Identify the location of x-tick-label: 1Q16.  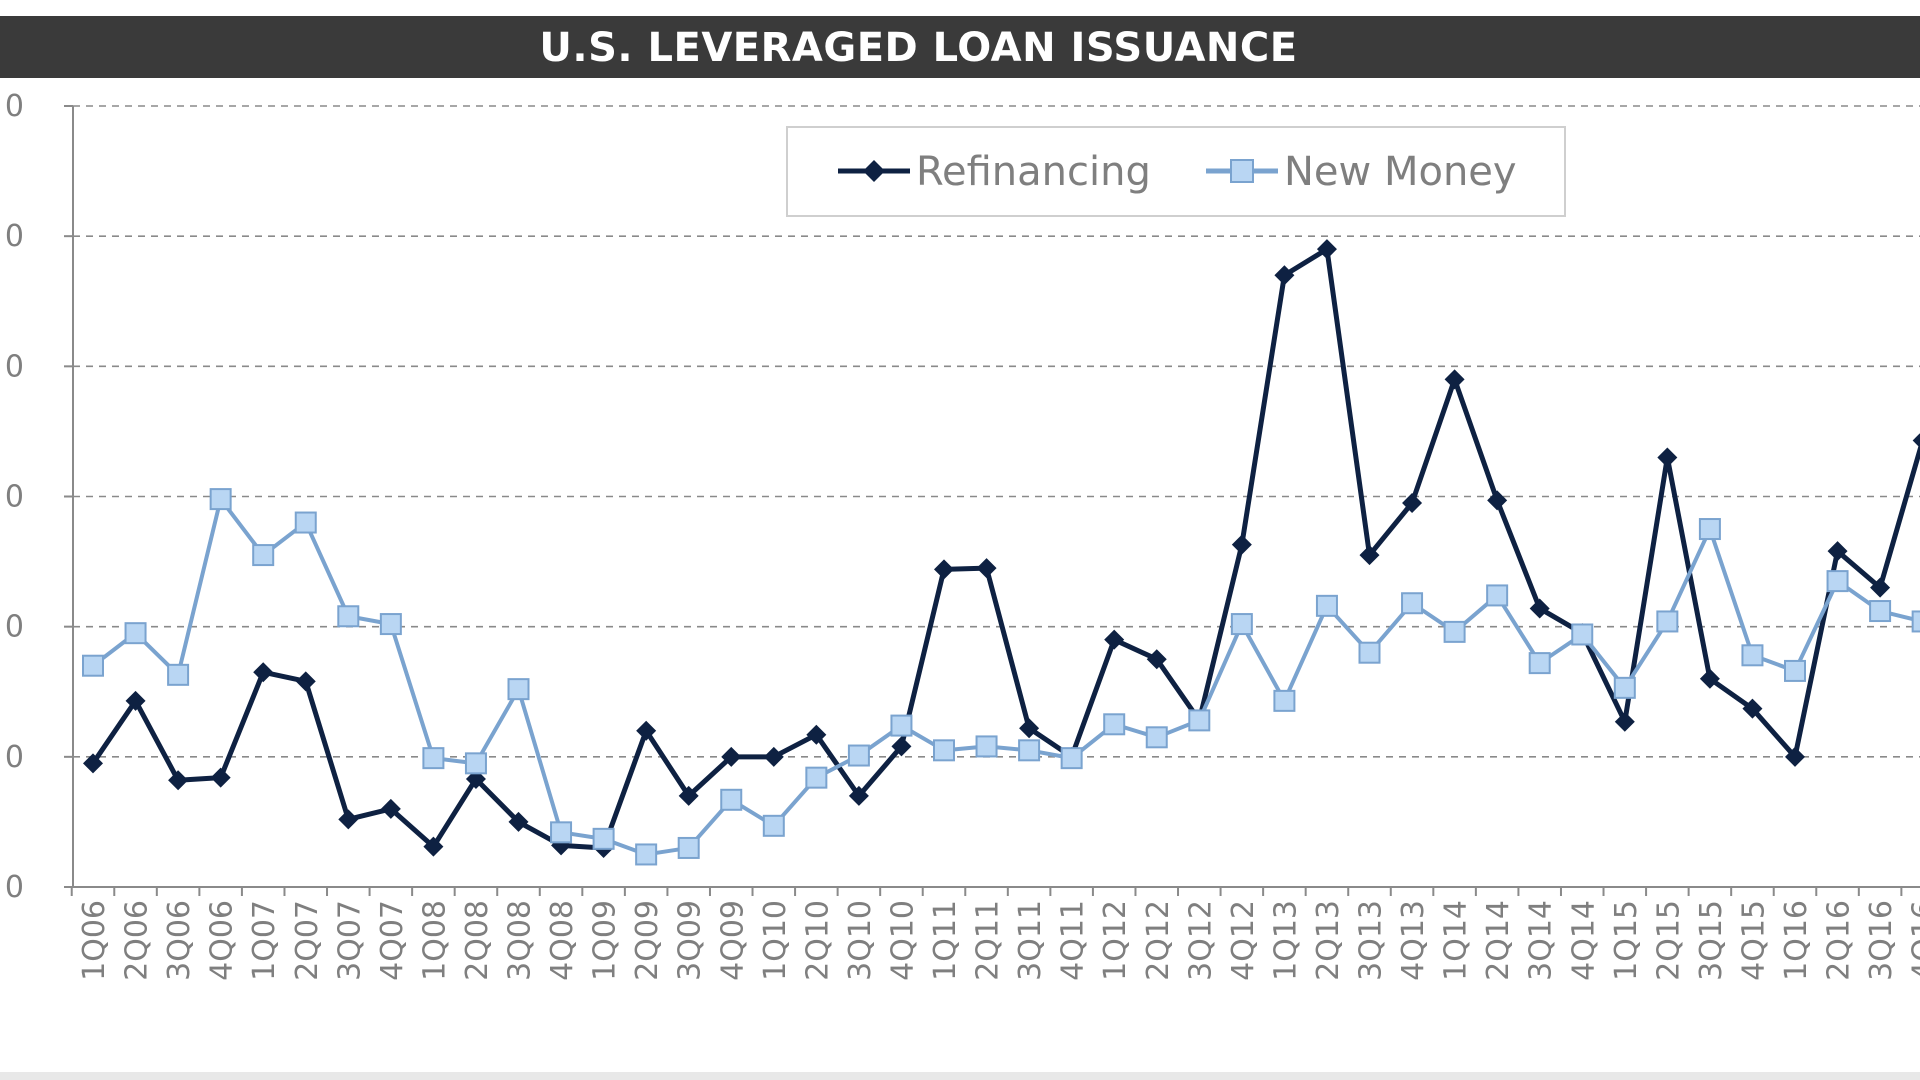
(1796, 940).